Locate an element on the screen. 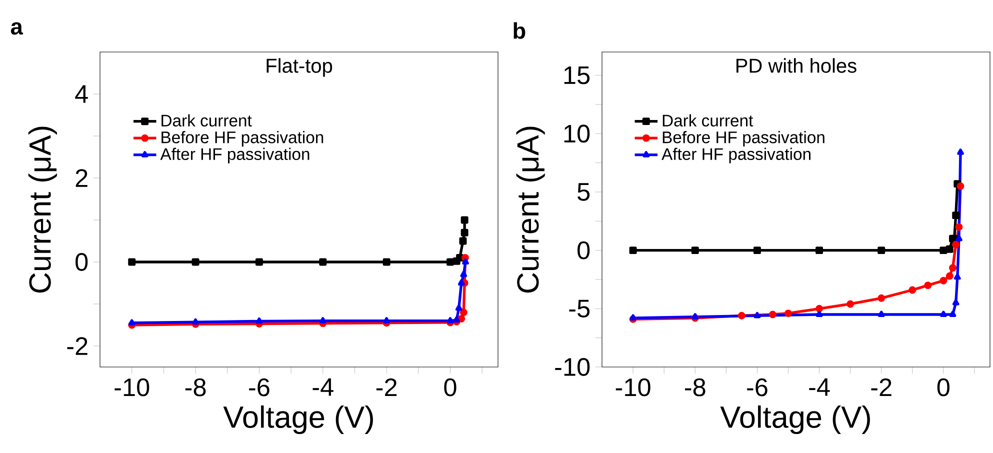  text: a is located at coordinates (17, 28).